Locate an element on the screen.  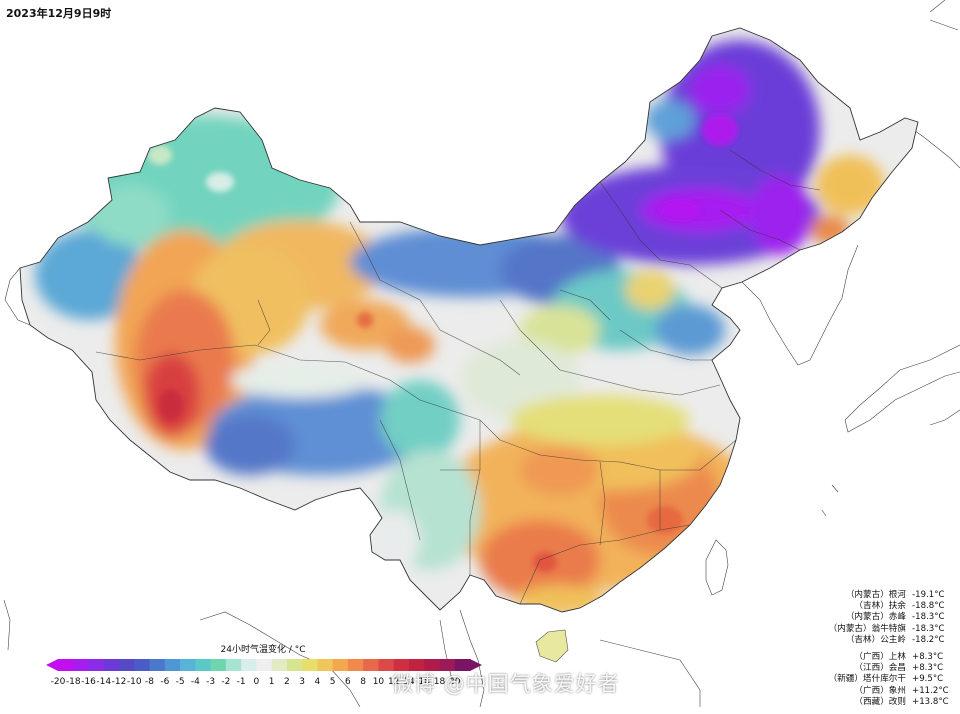
colorbar-tick-label: -20 is located at coordinates (58, 682).